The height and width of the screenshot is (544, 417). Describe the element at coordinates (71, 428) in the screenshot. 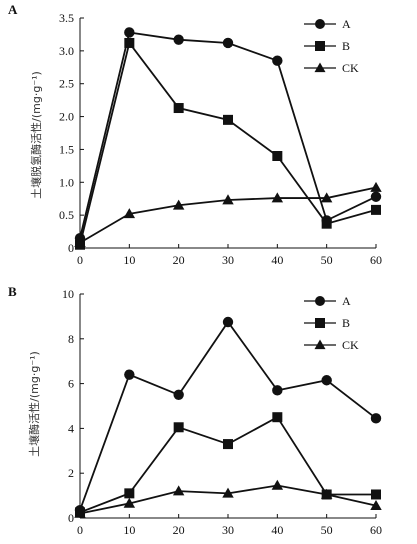

I see `y-tick-label-b: 4` at that location.